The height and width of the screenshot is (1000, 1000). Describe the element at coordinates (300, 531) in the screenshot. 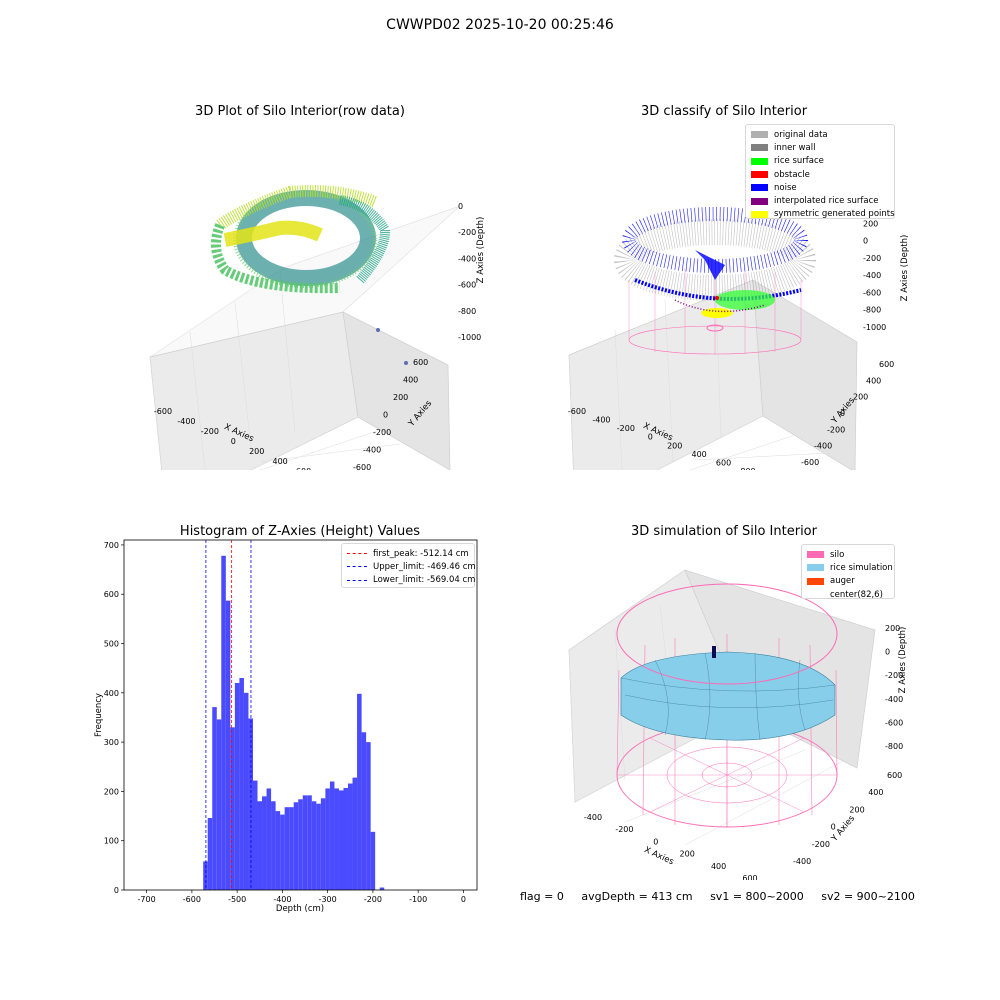

I see `histogram-title: Histogram of Z-Axies (Height) Values` at that location.